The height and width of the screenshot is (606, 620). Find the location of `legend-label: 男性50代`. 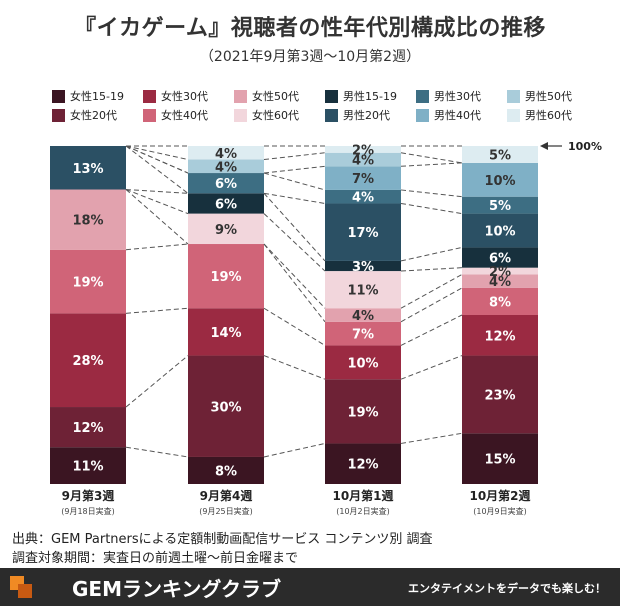

legend-label: 男性50代 is located at coordinates (548, 96).